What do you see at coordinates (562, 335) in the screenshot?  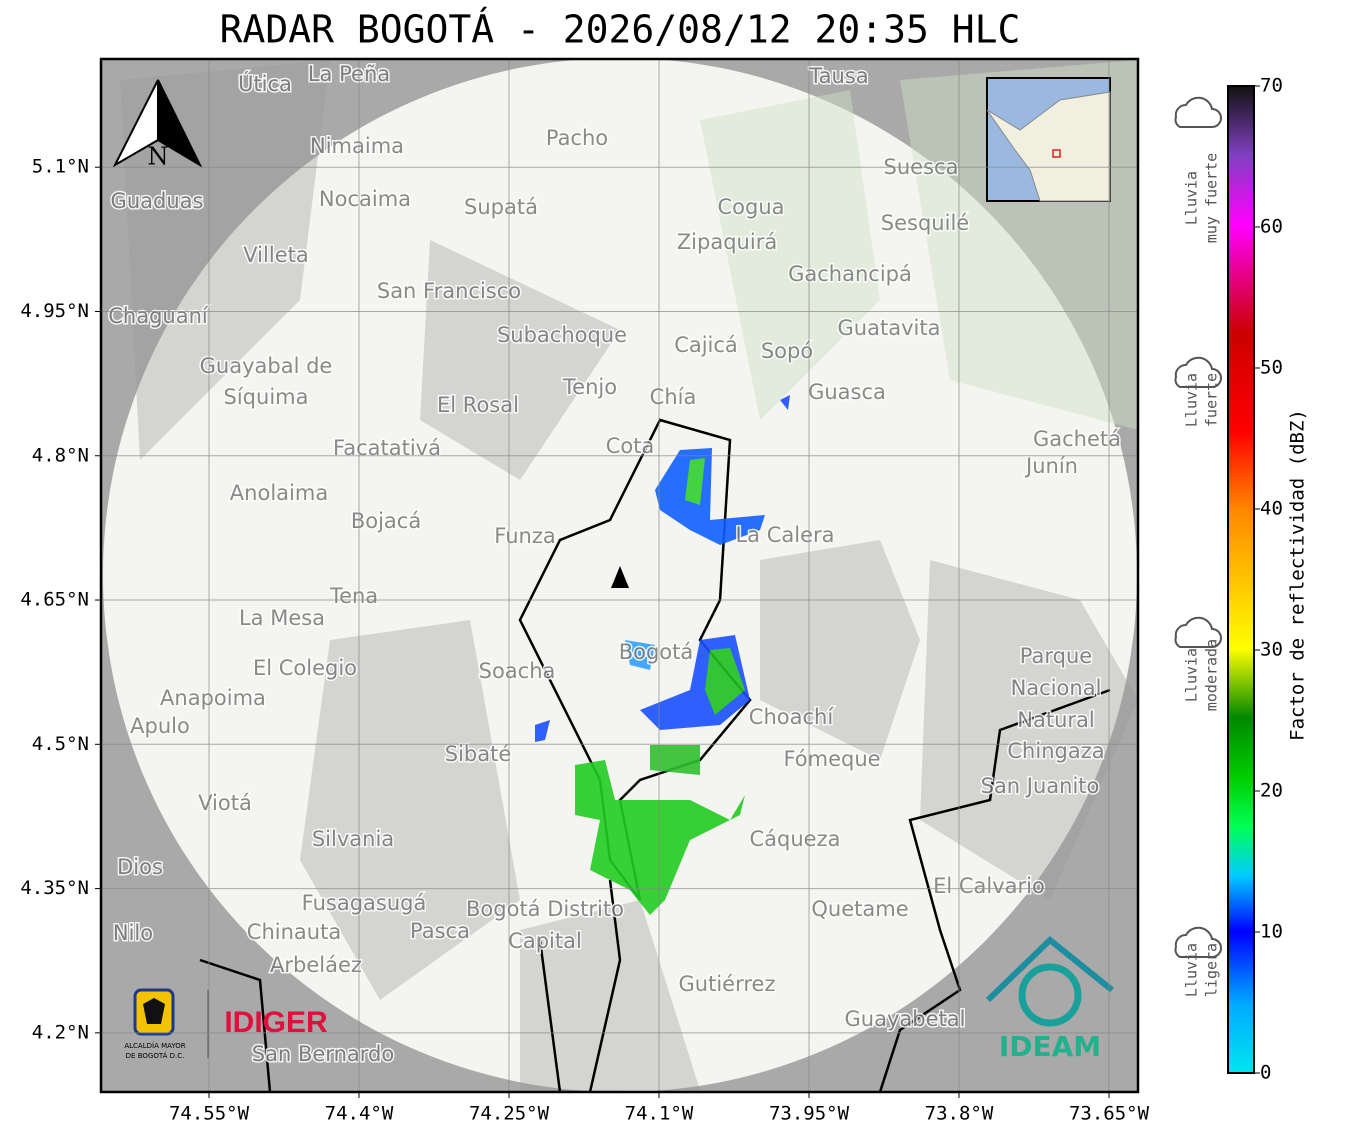 I see `place-label: Subachoque` at bounding box center [562, 335].